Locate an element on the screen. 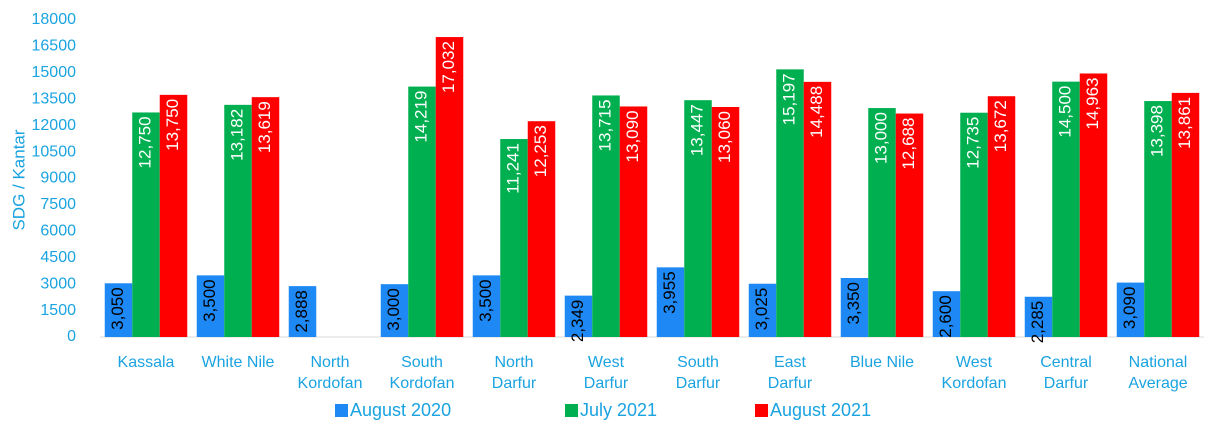 The image size is (1208, 432). x-tick-label: East Darfur is located at coordinates (790, 373).